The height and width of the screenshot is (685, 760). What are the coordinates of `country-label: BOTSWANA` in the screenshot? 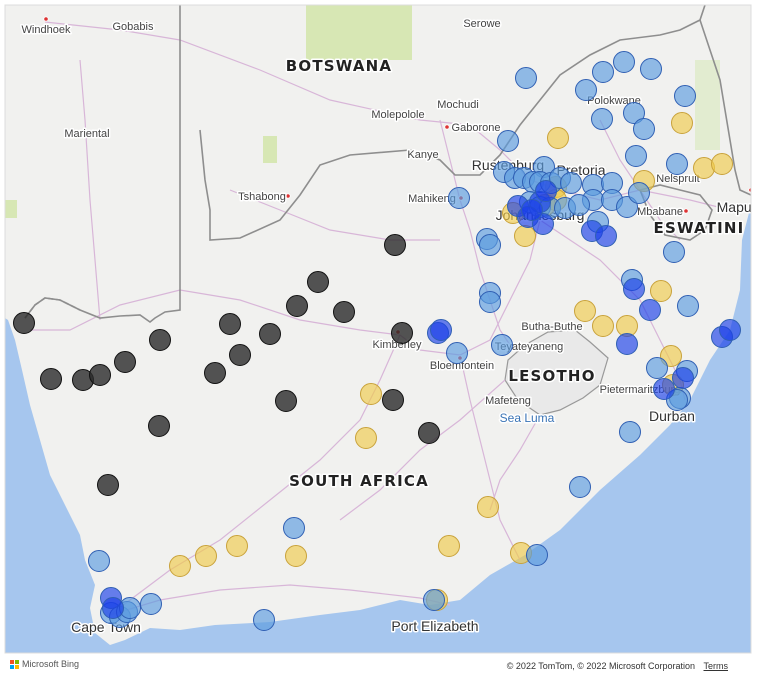 It's located at (339, 66).